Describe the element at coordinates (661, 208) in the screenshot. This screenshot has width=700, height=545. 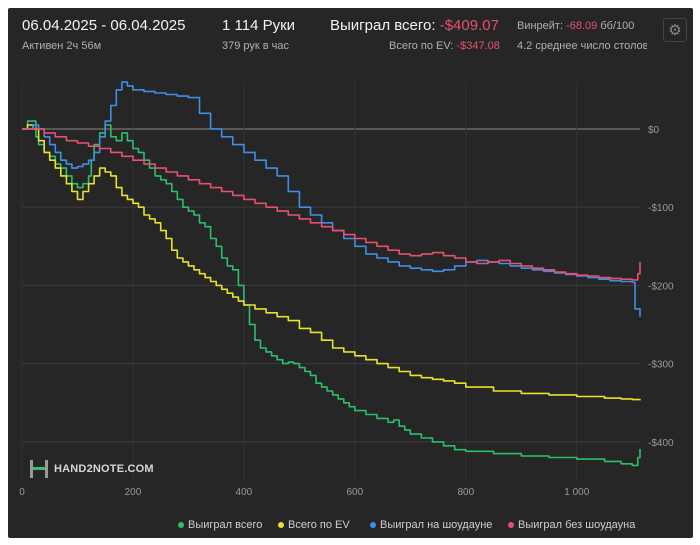
I see `y-tick-label: -$100` at that location.